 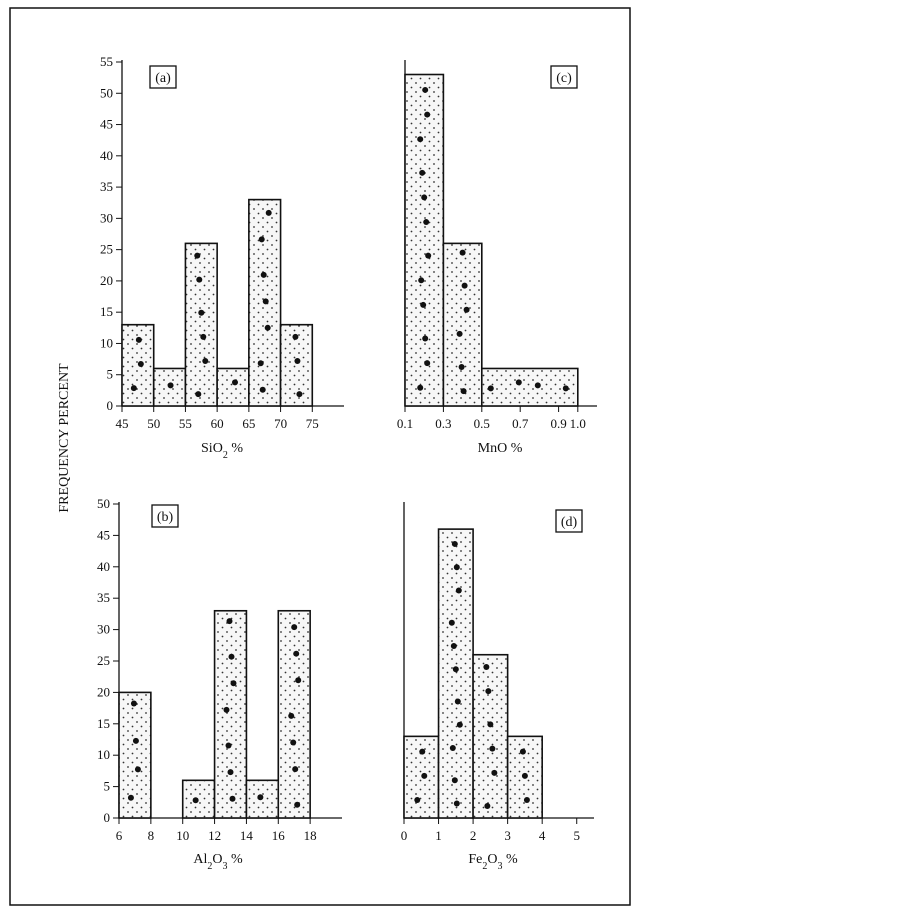 I want to click on x-axis-title: Al2O3 %, so click(x=218, y=862).